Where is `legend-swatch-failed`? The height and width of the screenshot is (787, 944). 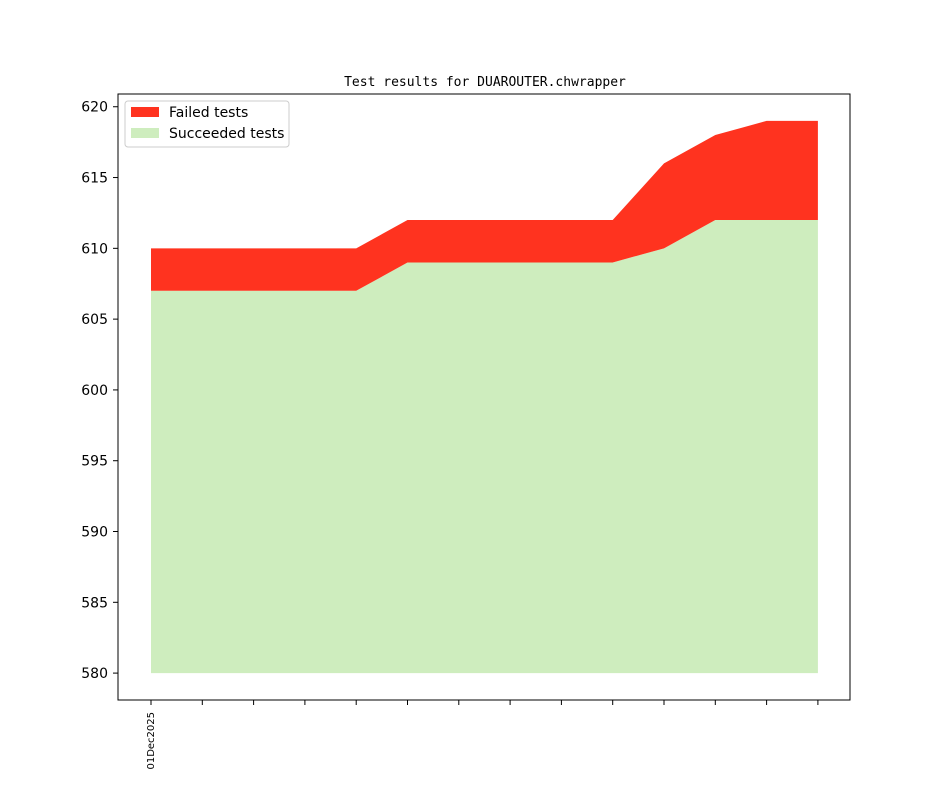 legend-swatch-failed is located at coordinates (145, 112).